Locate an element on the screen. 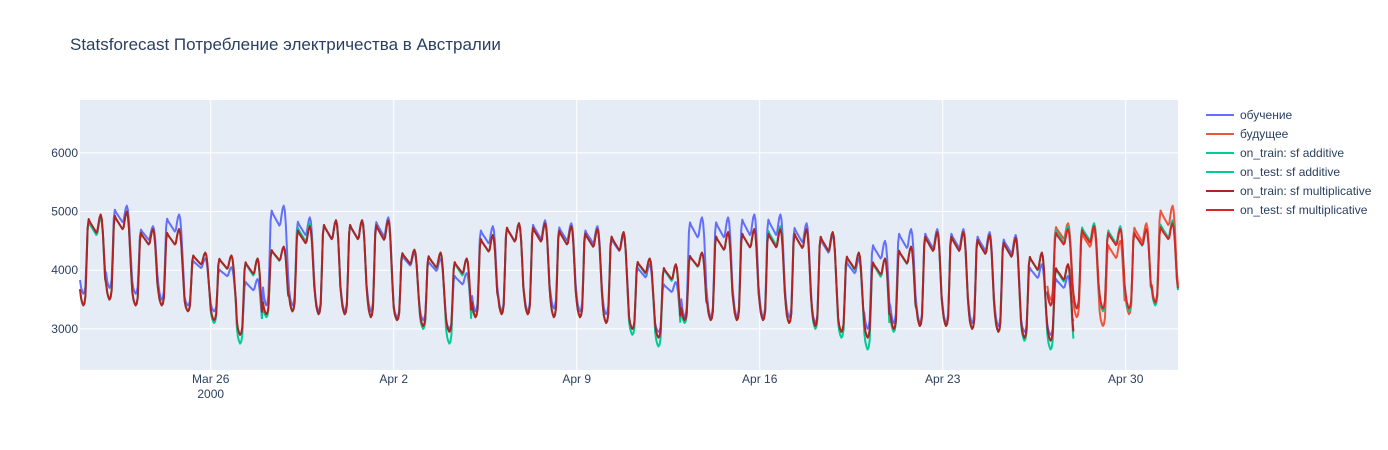  x-tick-label: Apr 9 is located at coordinates (576, 379).